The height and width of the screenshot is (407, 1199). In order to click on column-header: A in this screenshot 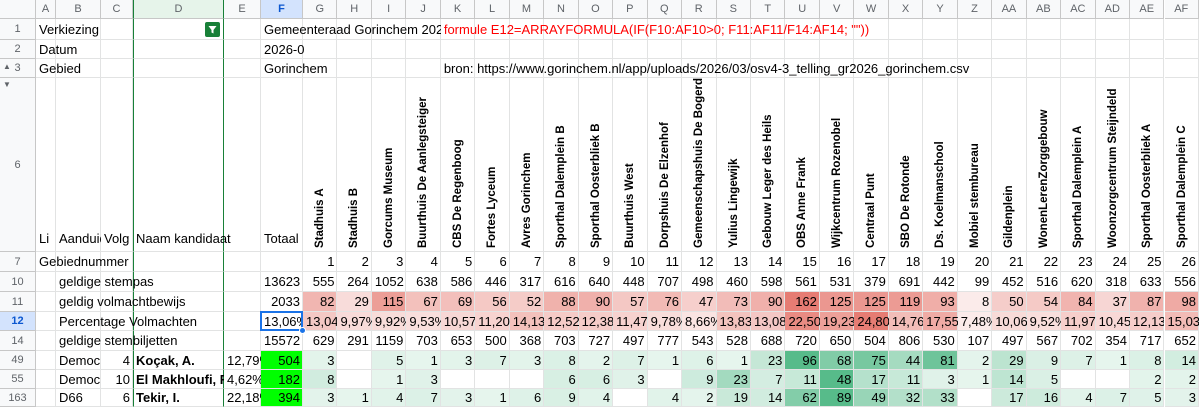, I will do `click(46, 9)`.